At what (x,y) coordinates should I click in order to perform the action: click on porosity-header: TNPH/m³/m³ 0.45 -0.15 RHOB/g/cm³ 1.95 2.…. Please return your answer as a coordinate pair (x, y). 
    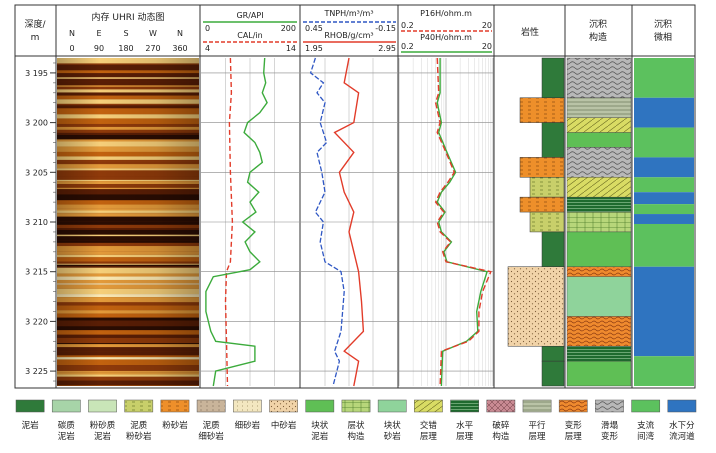
    Looking at the image, I should click on (349, 31).